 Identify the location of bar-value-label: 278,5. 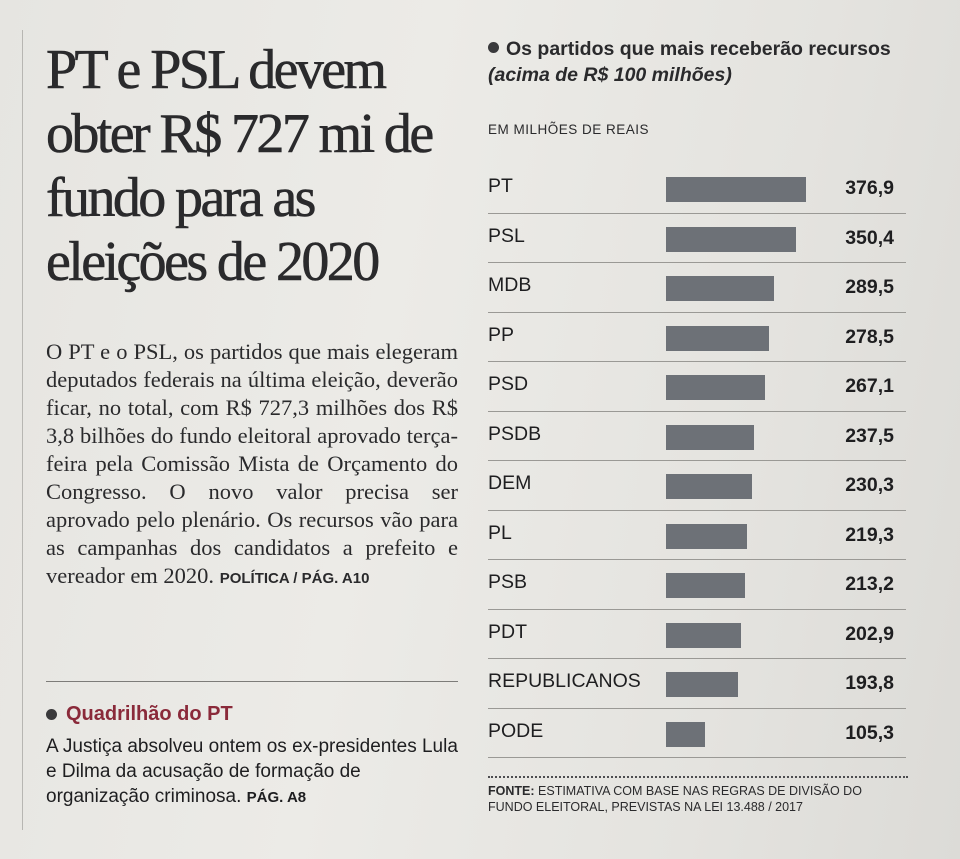
(869, 336).